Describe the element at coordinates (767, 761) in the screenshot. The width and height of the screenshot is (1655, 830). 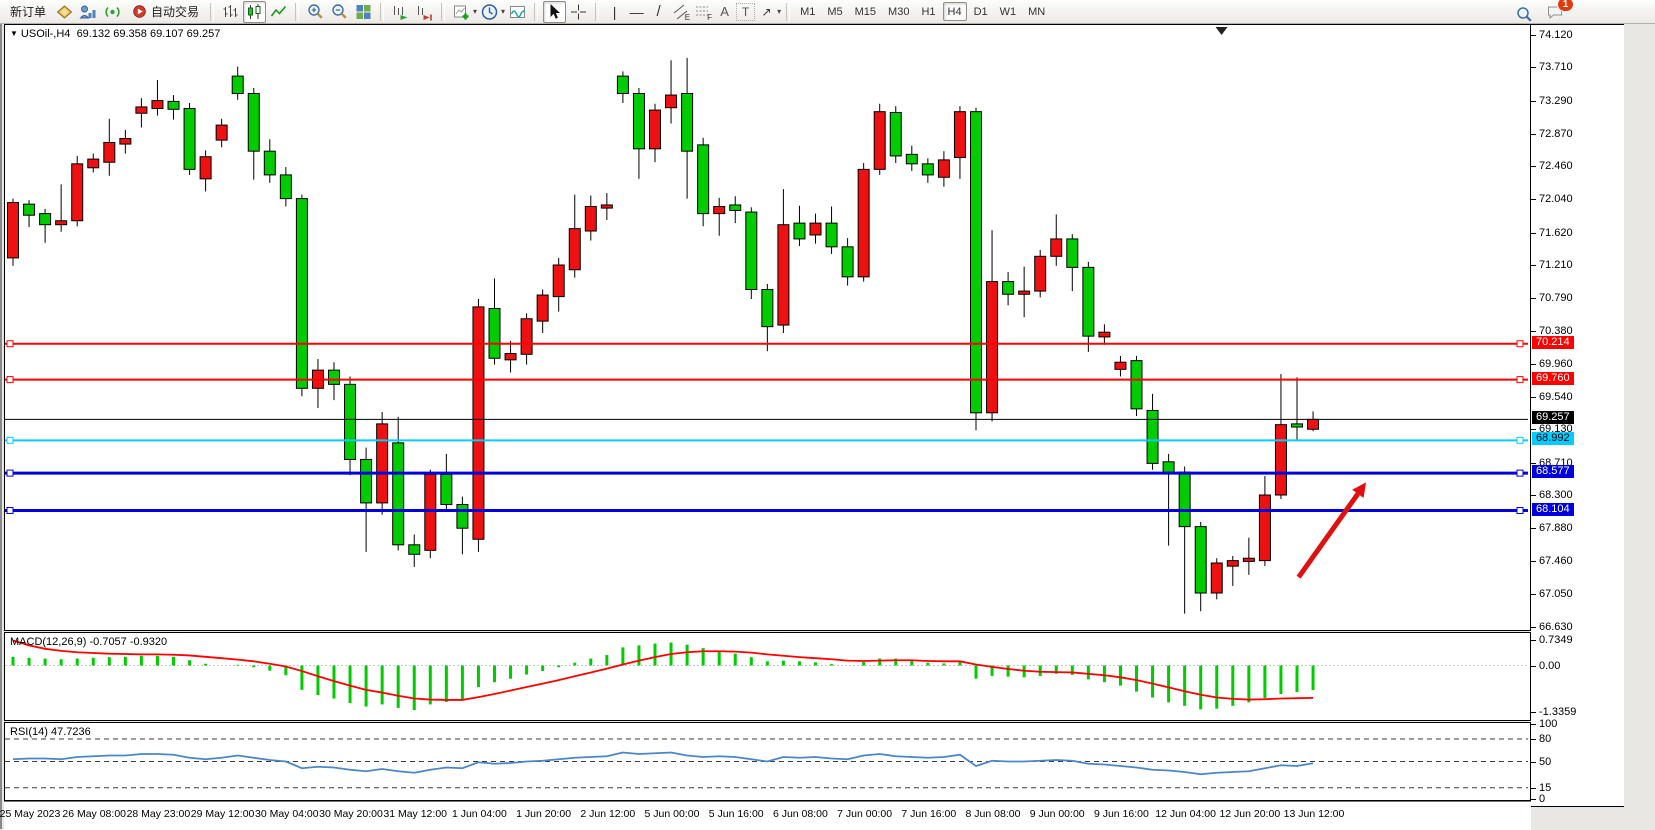
I see `rsi-indicator-pane: RSI(14) 47.7236` at that location.